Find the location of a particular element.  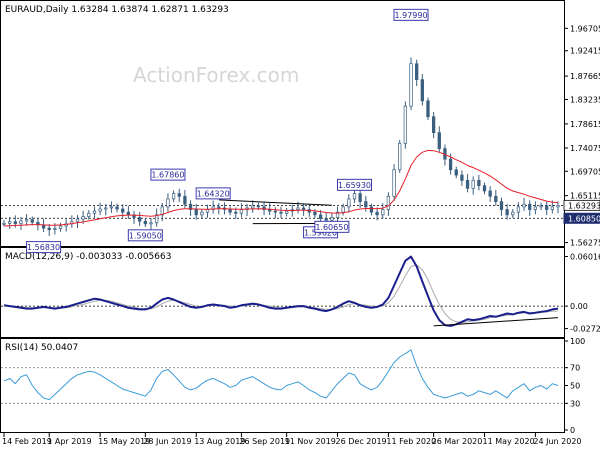

price-annotation-label: 1.97990 is located at coordinates (410, 15).